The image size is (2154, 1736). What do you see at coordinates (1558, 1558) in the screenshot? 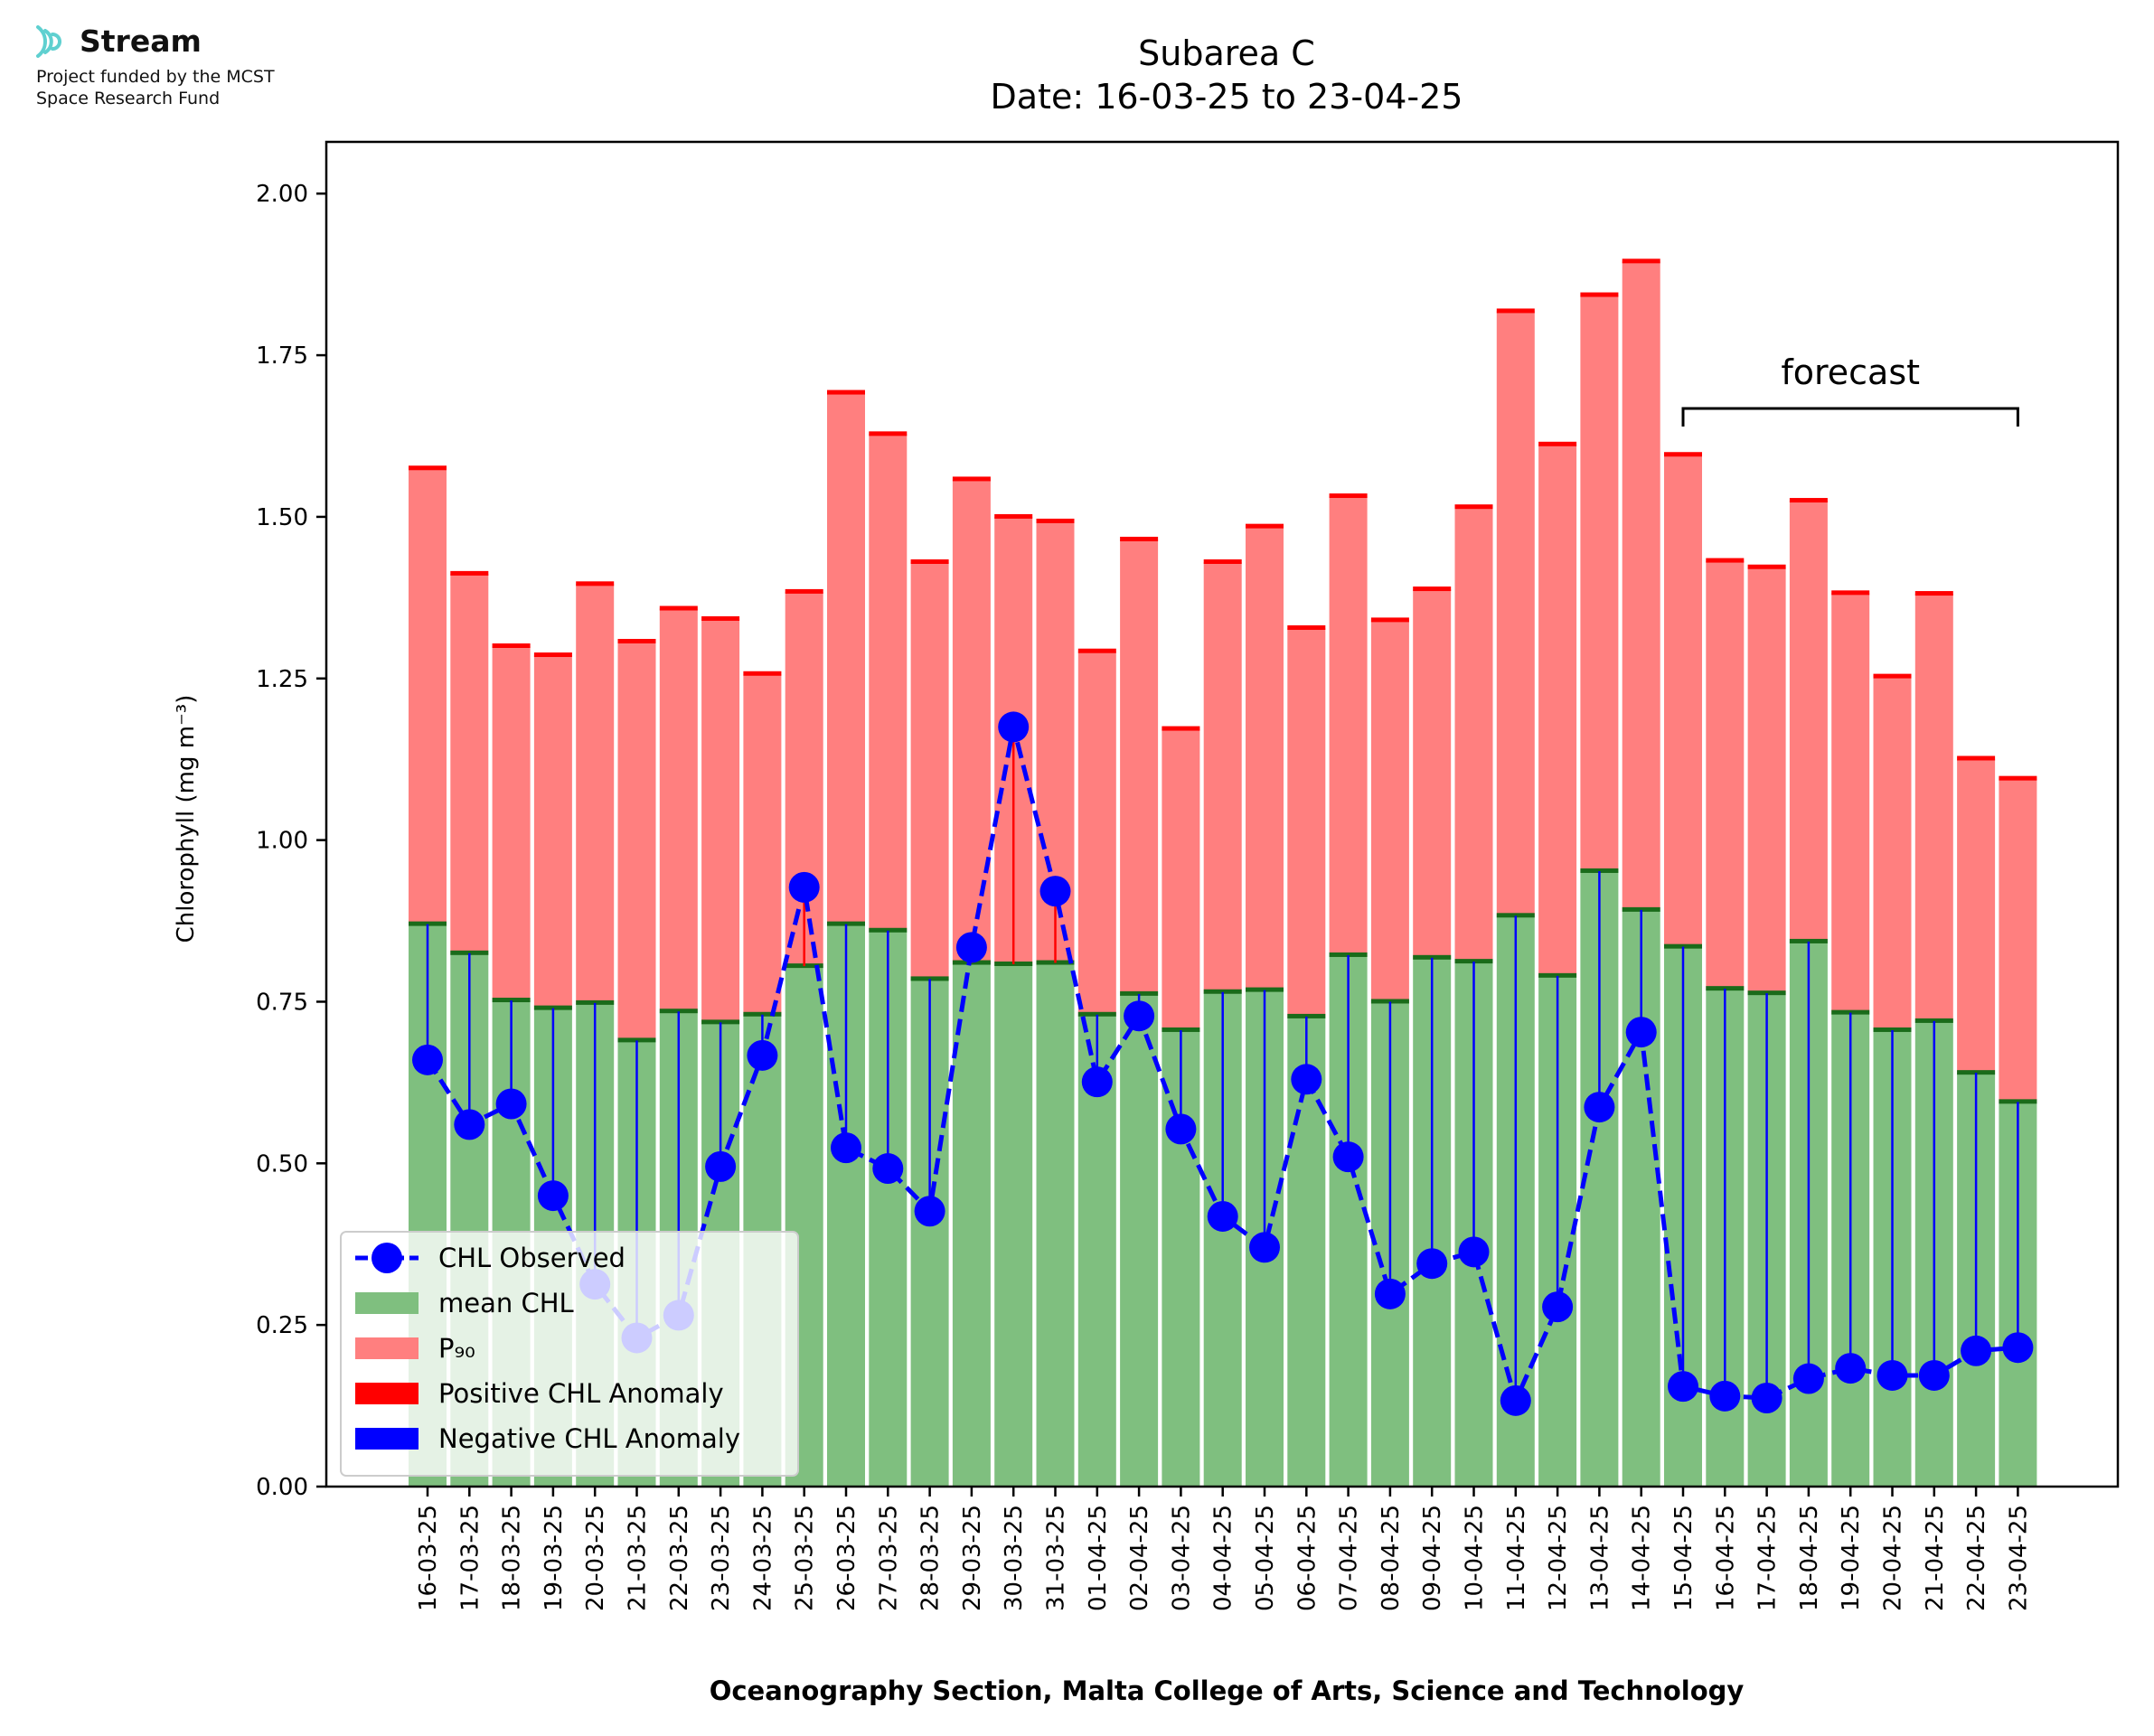
I see `x-tick-label: 12-04-25` at bounding box center [1558, 1558].